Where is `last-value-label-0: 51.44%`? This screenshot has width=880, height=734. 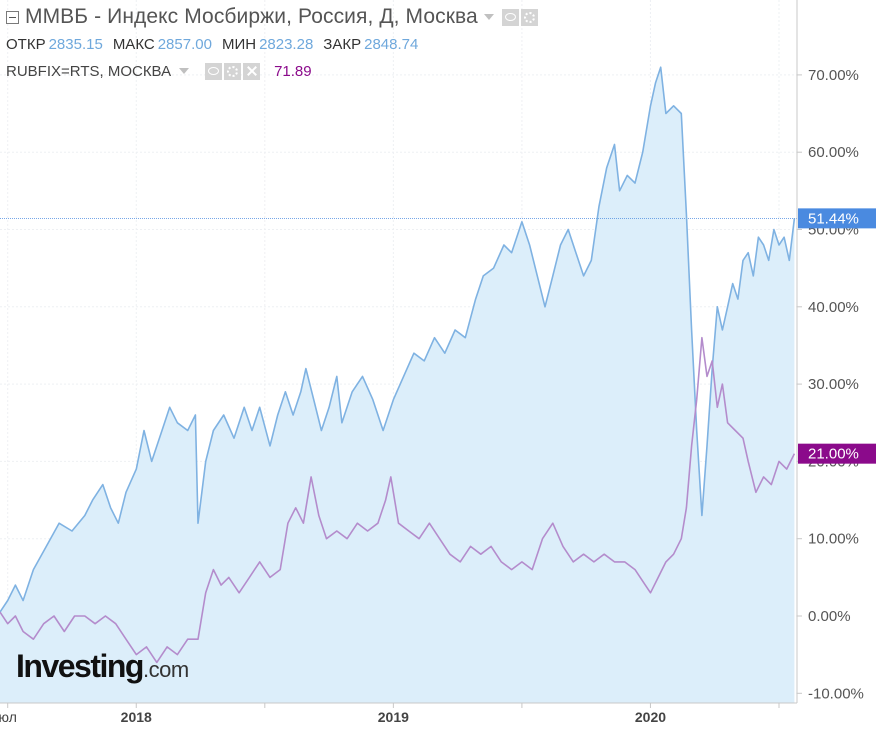
last-value-label-0: 51.44% is located at coordinates (833, 218).